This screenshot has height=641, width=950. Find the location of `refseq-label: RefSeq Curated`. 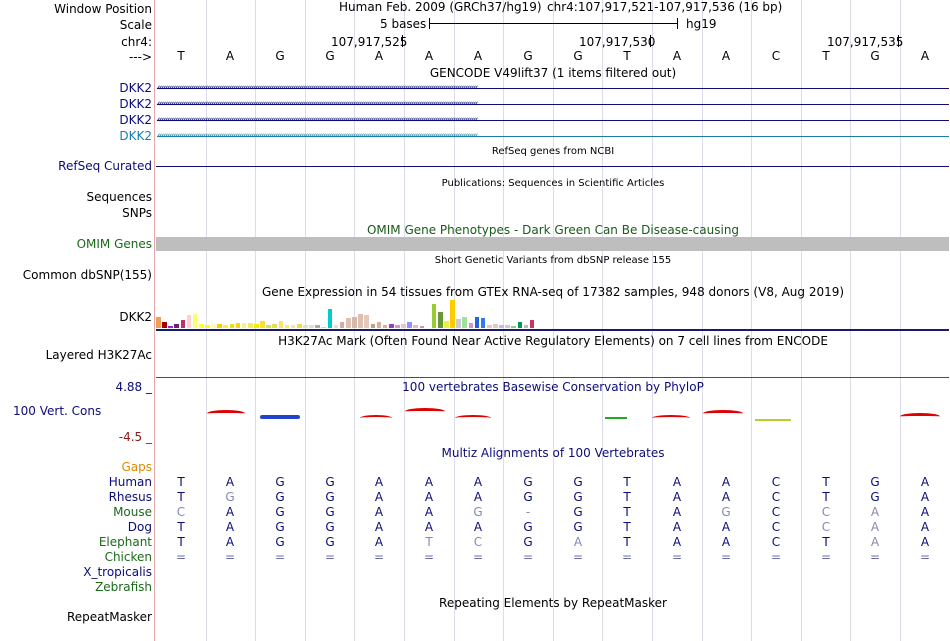

refseq-label: RefSeq Curated is located at coordinates (105, 166).